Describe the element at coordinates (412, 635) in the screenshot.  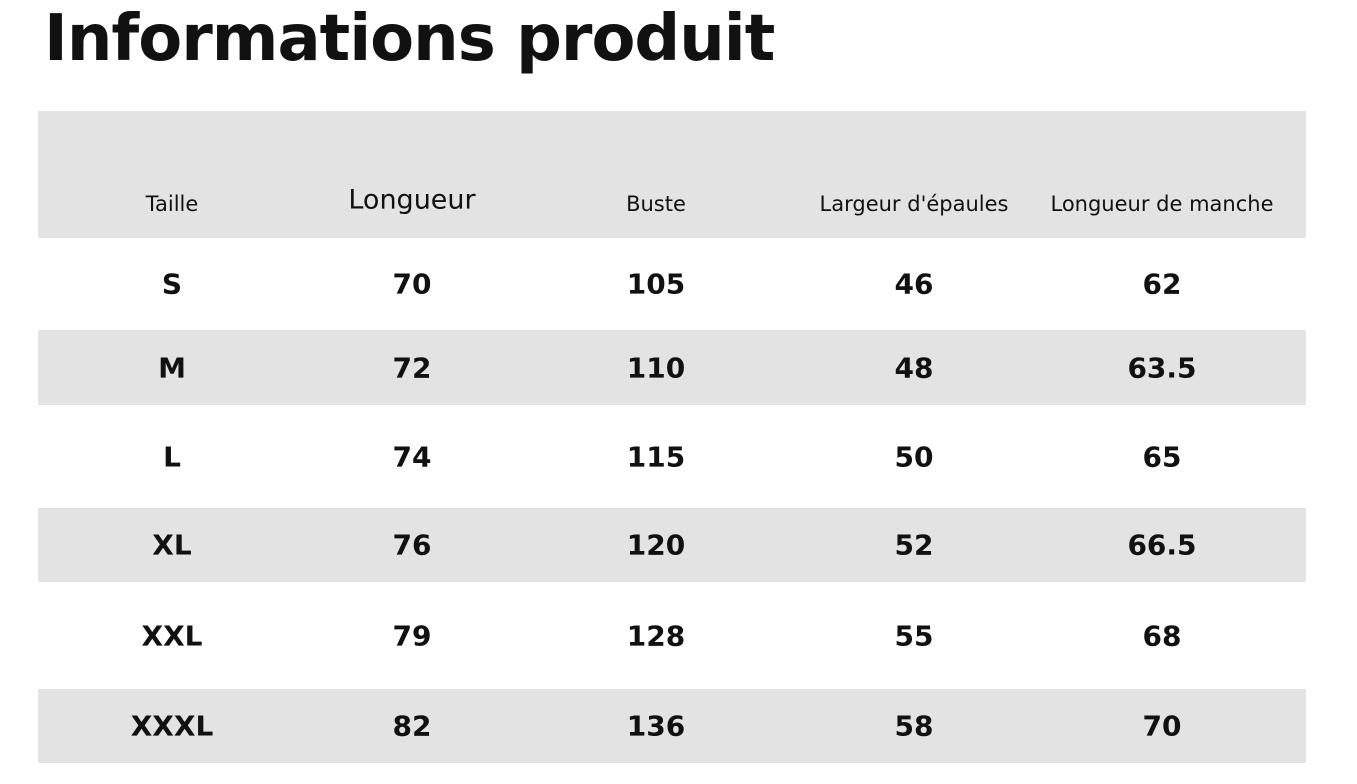
I see `table-cell: 79` at that location.